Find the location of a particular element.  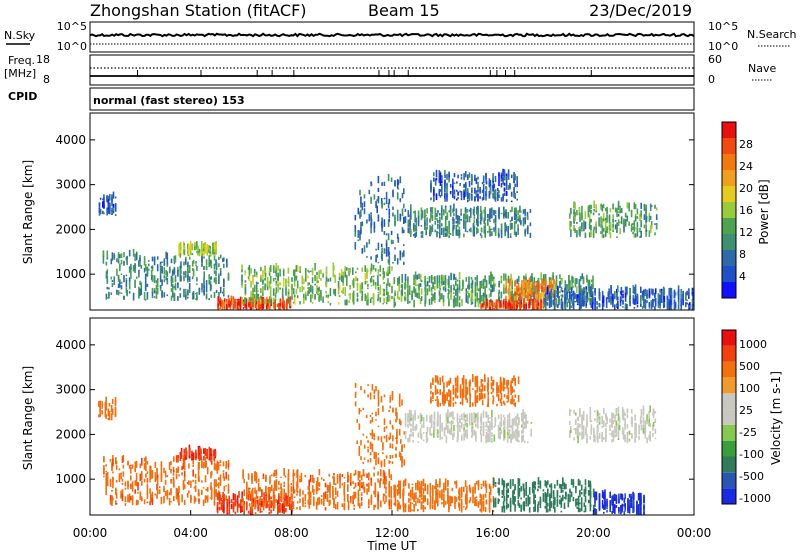

noise-sky-line is located at coordinates (392, 35).